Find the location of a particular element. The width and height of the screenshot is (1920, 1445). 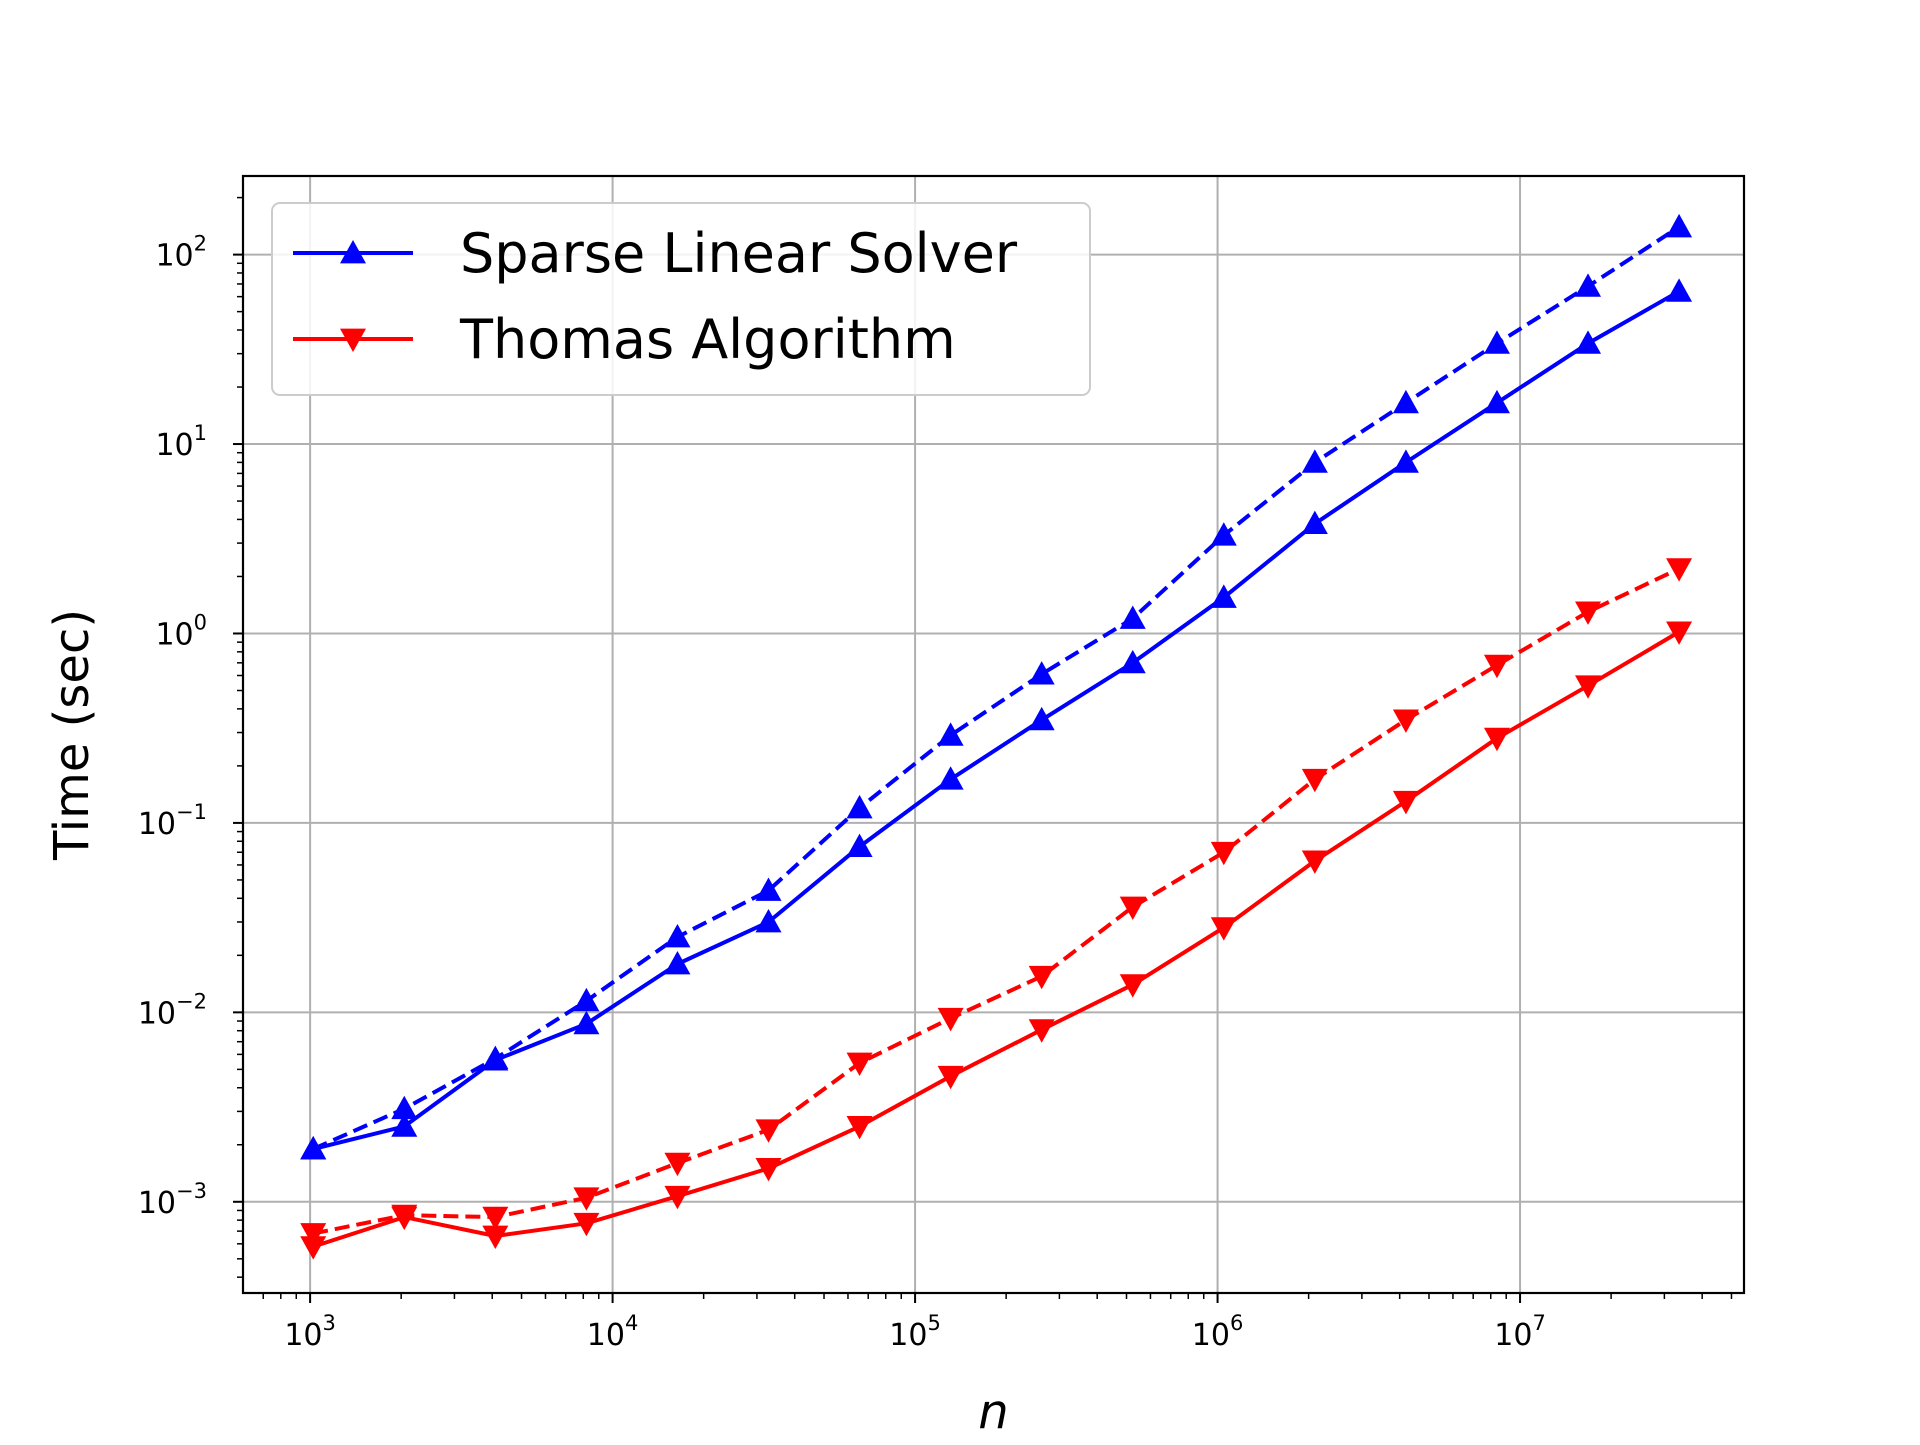

legend-box is located at coordinates (681, 299).